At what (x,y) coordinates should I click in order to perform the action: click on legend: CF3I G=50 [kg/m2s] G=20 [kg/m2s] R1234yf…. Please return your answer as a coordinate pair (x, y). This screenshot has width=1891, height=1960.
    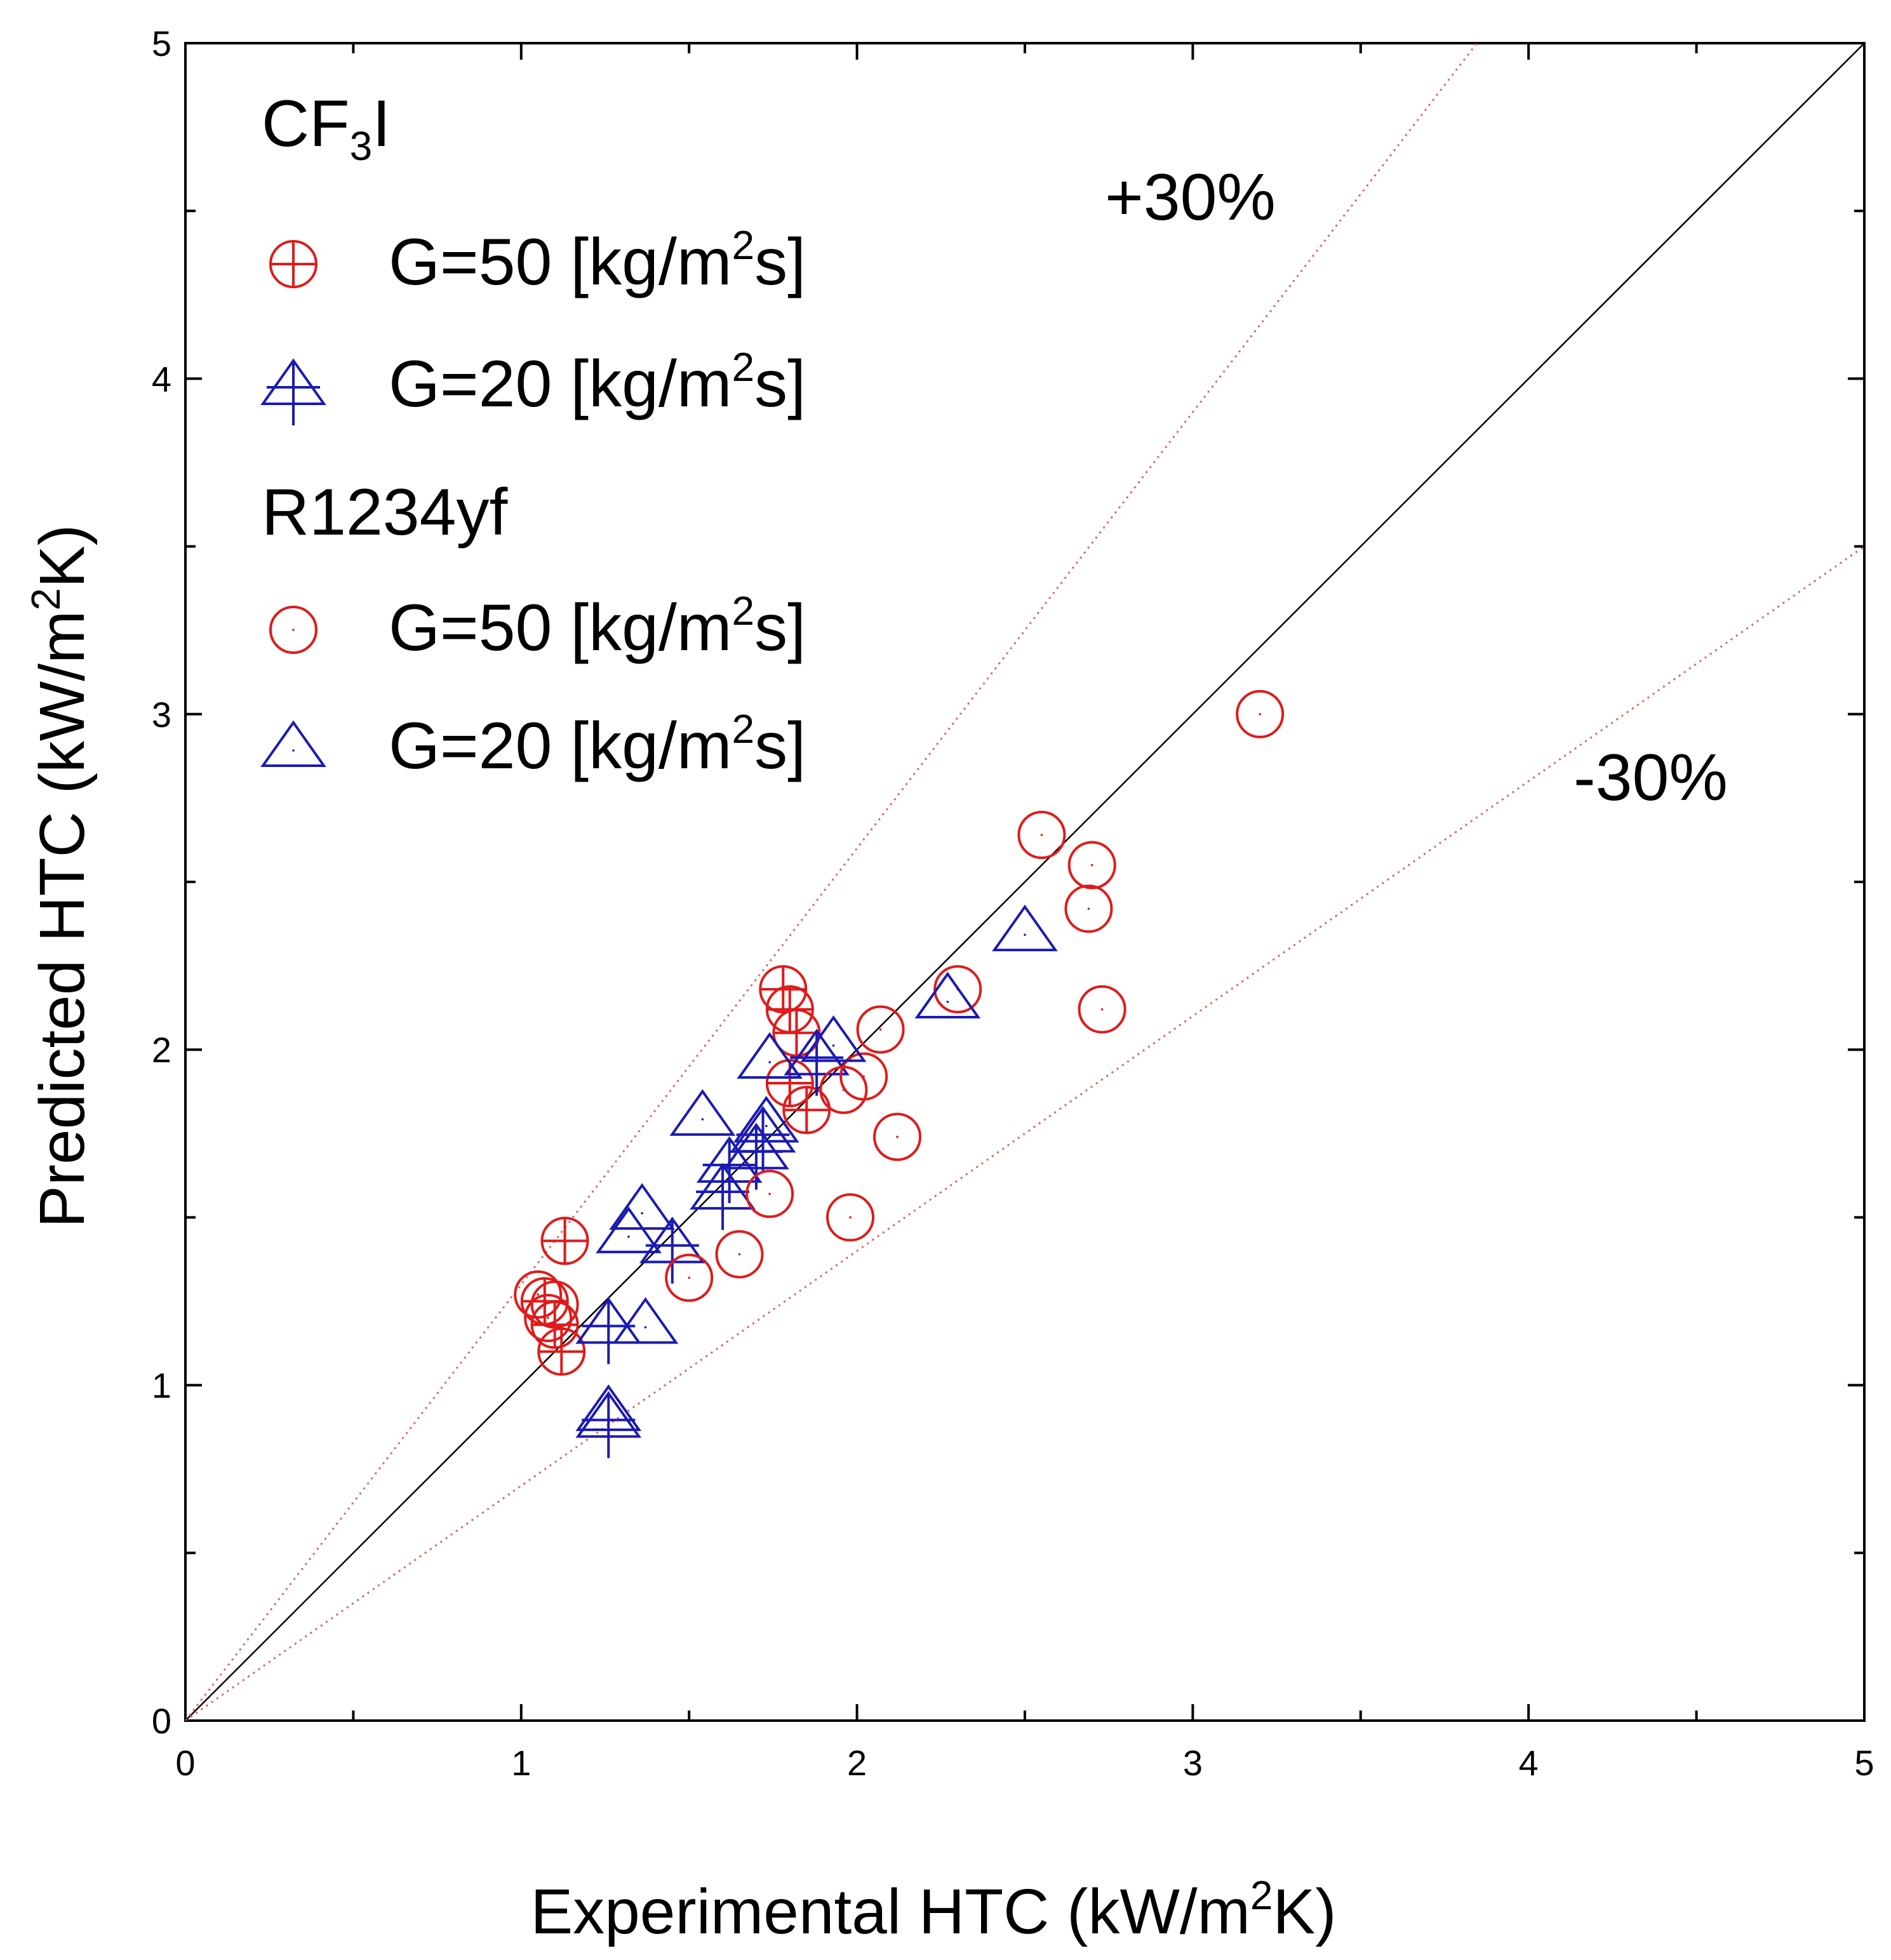
    Looking at the image, I should click on (533, 435).